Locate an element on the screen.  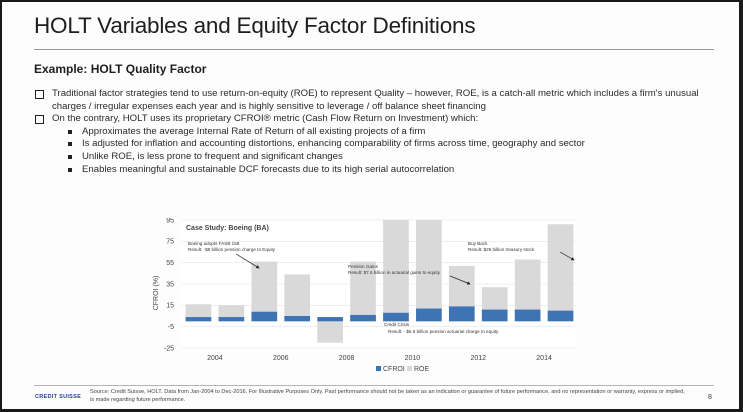
bar-roe-2008 is located at coordinates (330, 332).